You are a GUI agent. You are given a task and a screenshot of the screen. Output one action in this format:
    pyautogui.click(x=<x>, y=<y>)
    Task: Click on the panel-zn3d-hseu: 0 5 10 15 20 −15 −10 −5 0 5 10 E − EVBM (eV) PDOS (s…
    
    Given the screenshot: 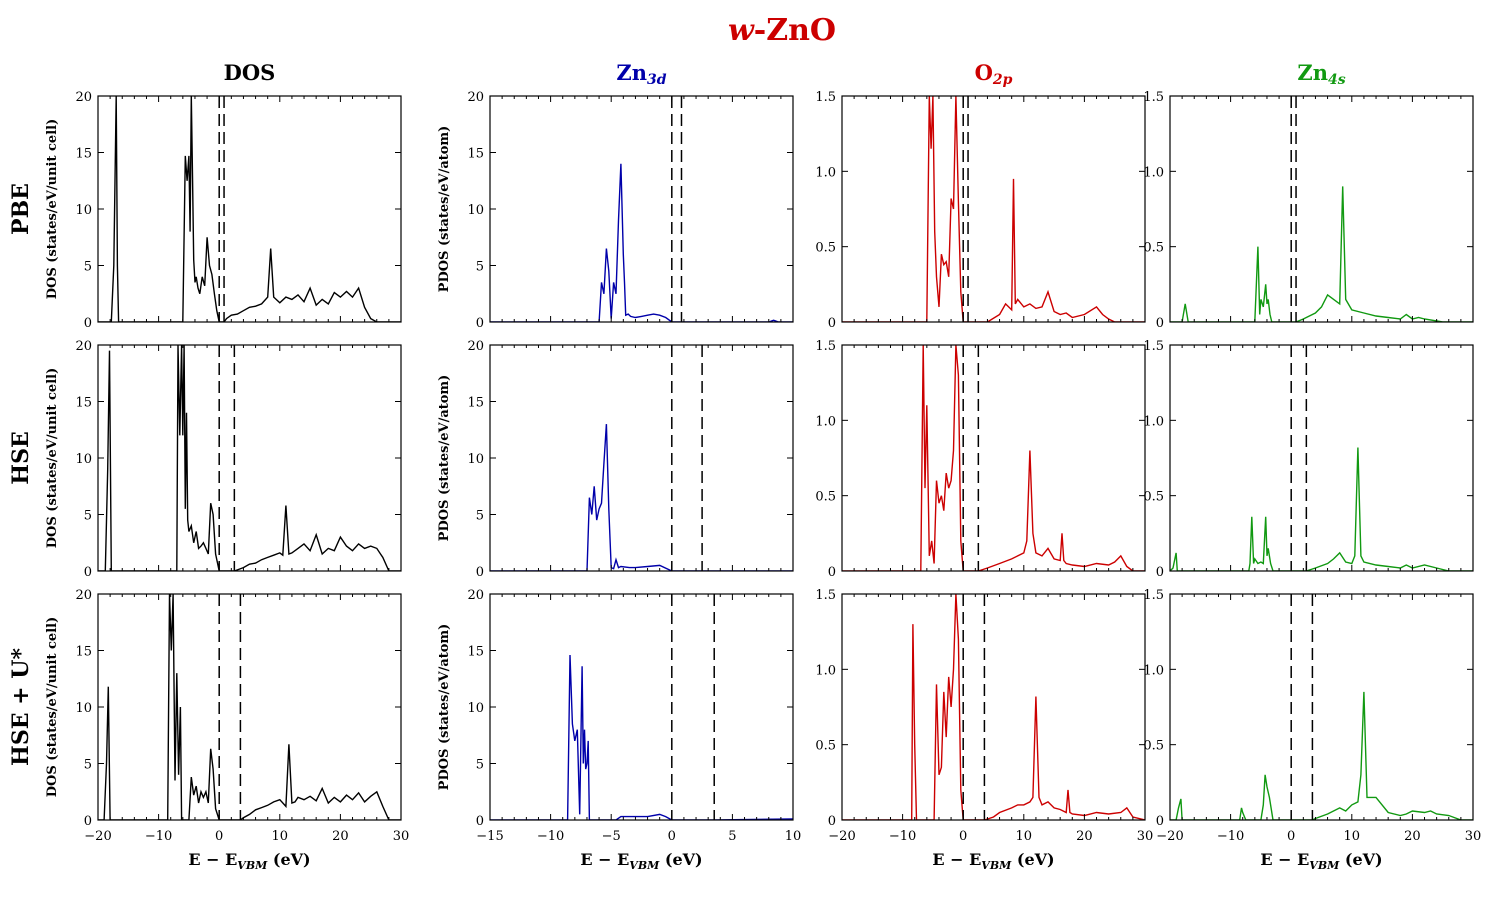 What is the action you would take?
    pyautogui.click(x=619, y=730)
    